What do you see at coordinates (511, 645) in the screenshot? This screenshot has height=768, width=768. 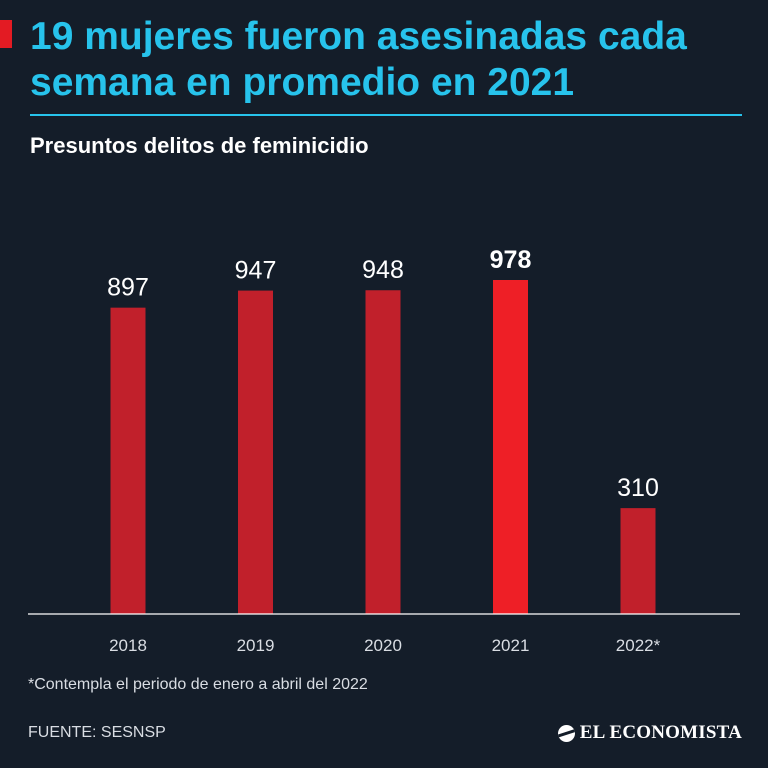 I see `tick-label-2021: 2021` at bounding box center [511, 645].